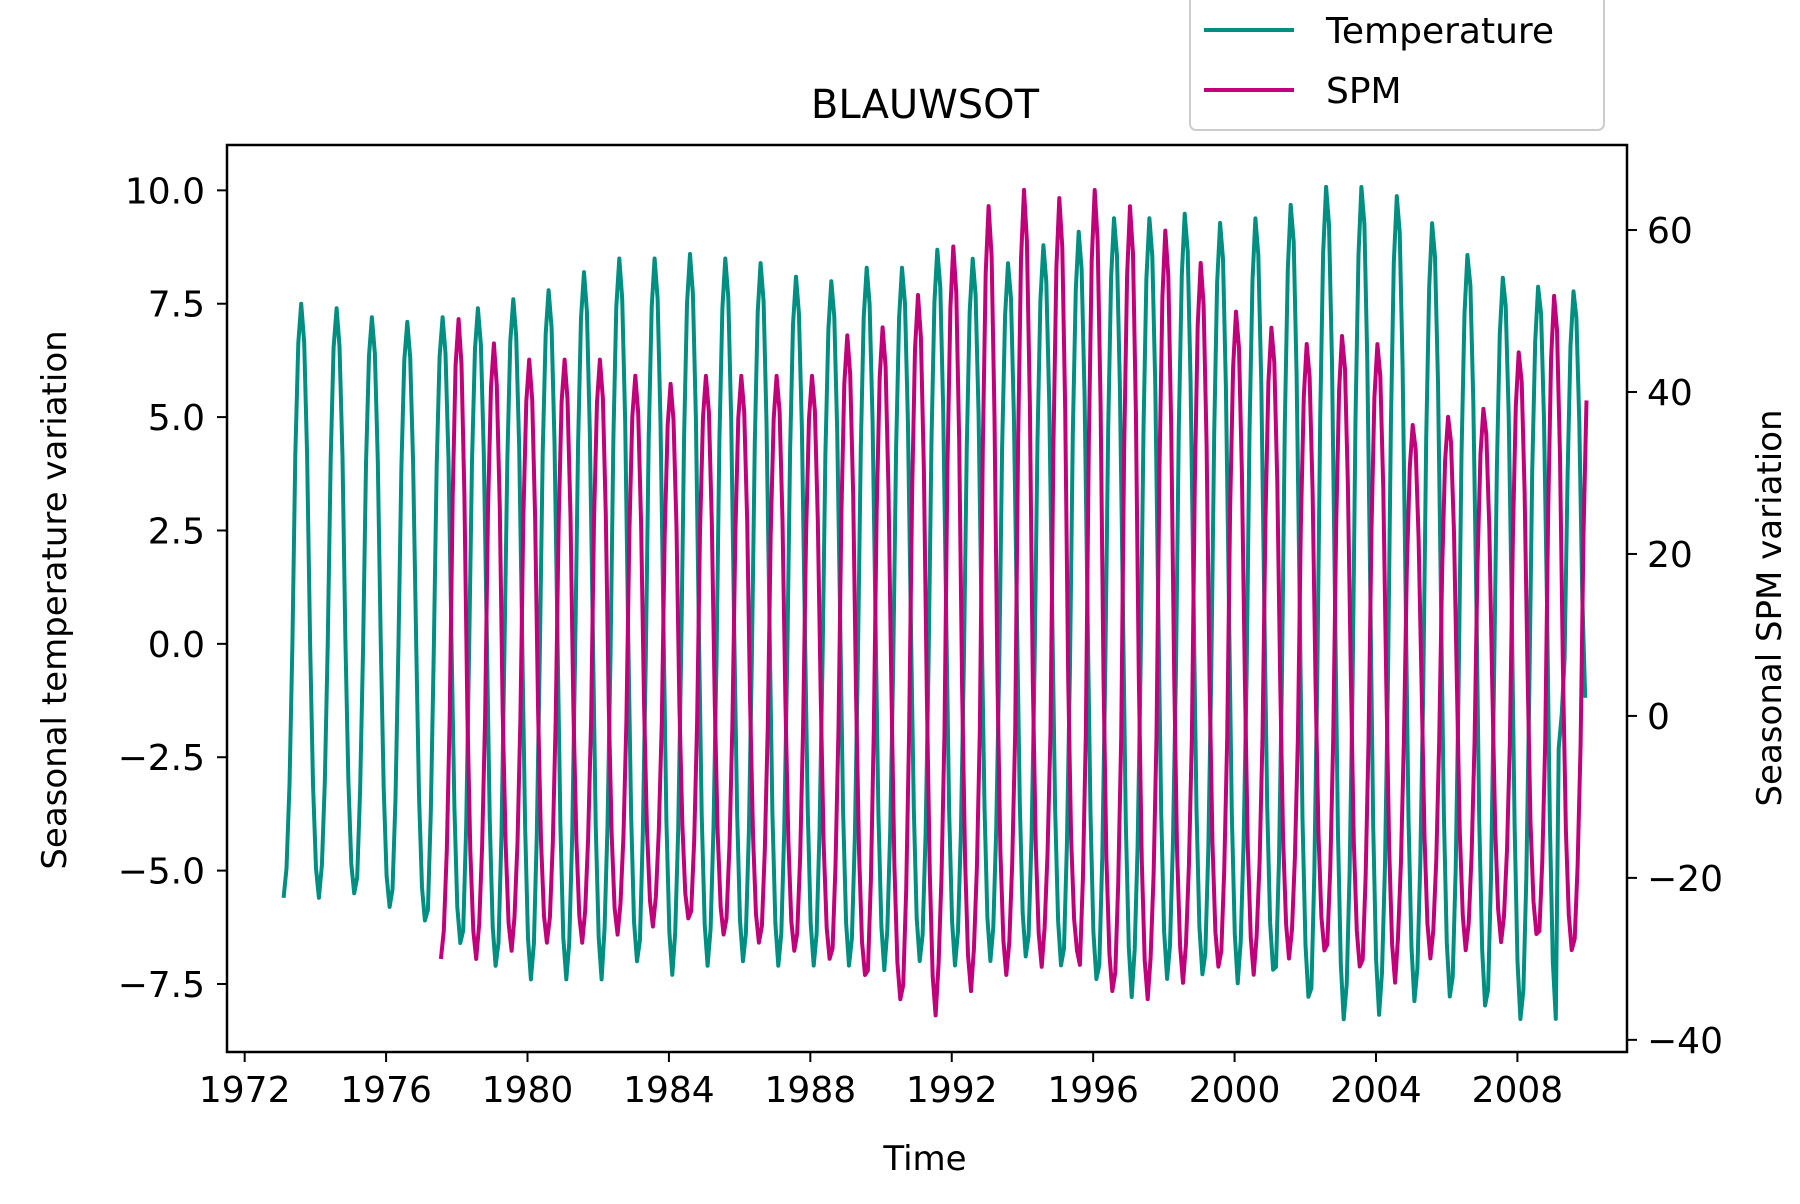 This screenshot has height=1204, width=1800. I want to click on y-left-tick-label: −5.0, so click(161, 872).